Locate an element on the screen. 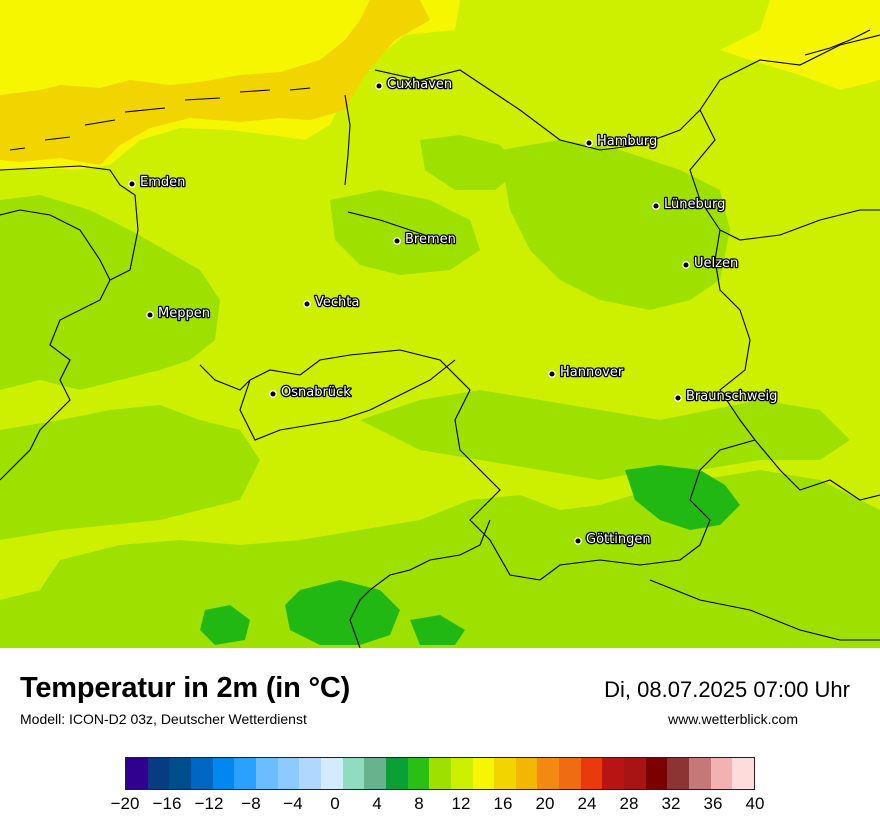  colorbar-tick-label: −20 is located at coordinates (125, 803).